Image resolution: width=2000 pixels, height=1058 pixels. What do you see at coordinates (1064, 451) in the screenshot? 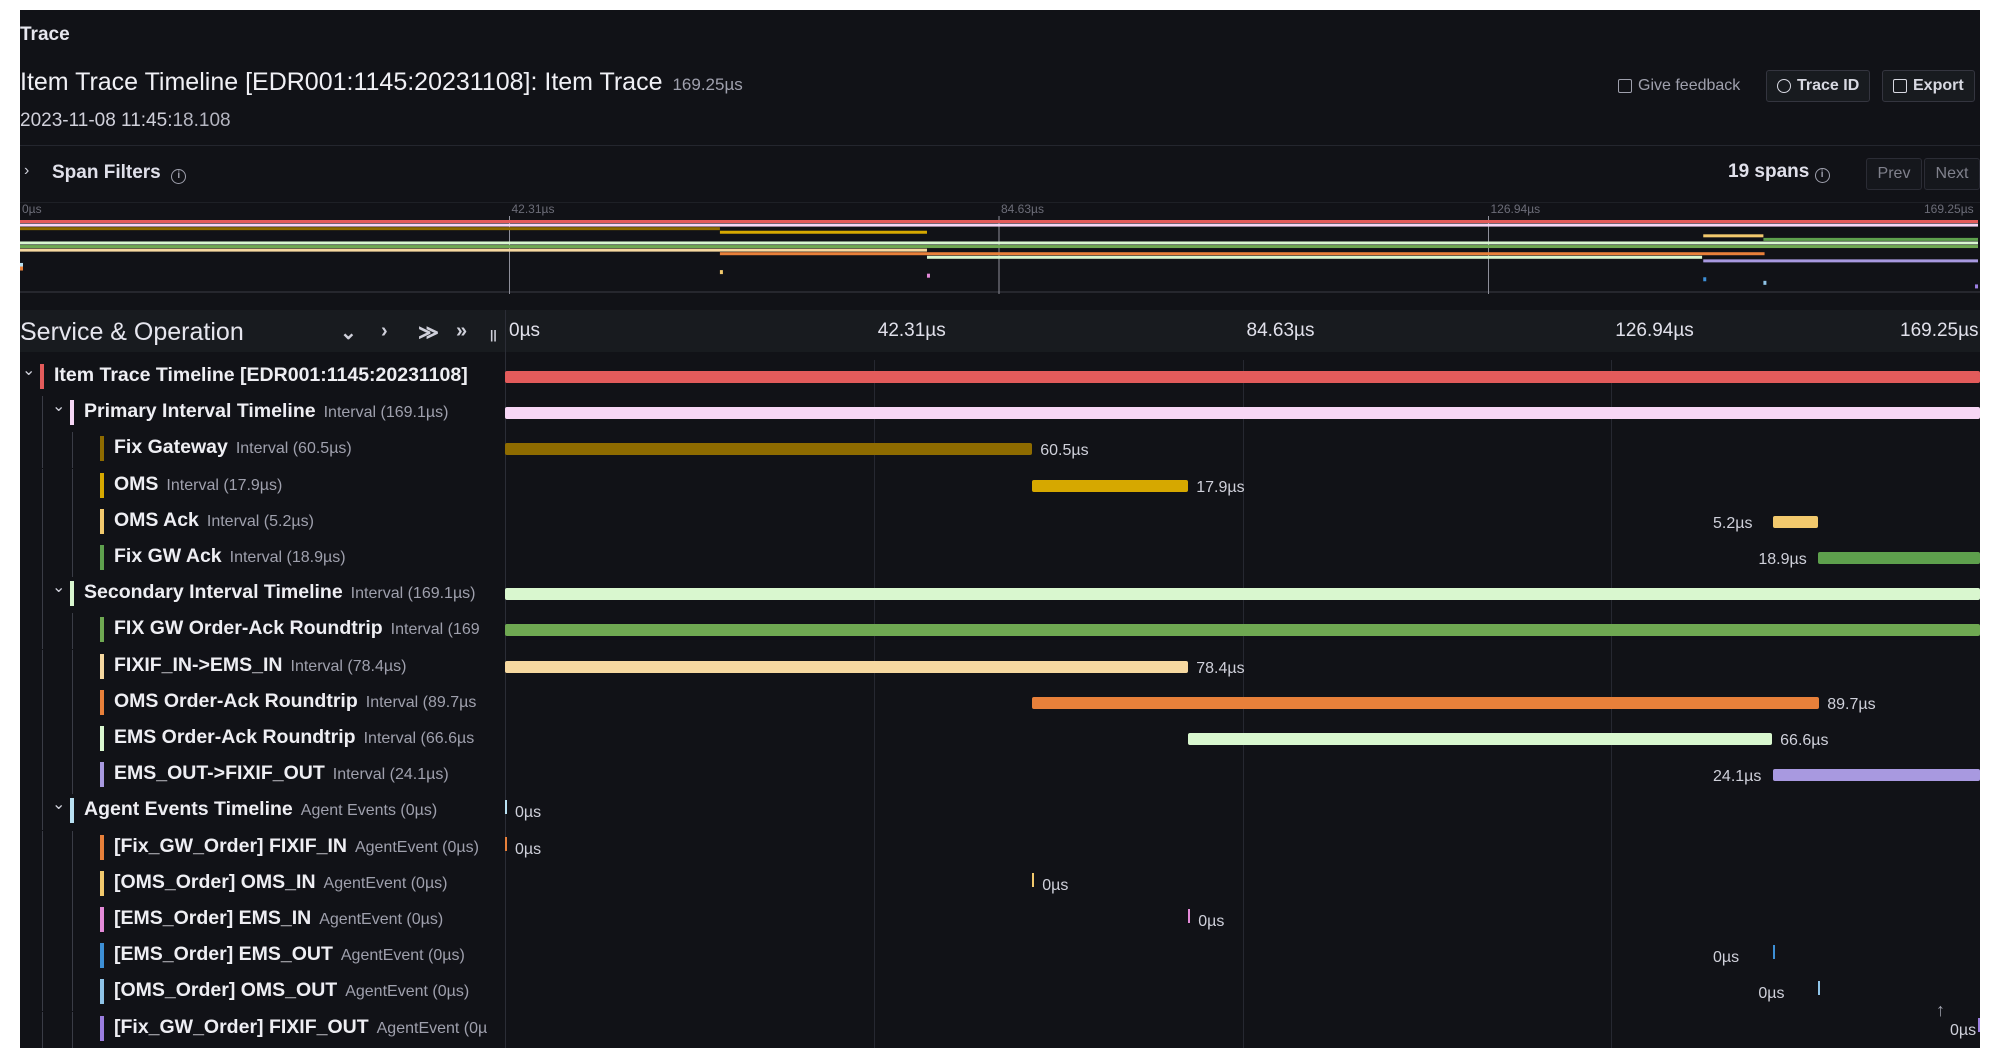
I see `span-duration-label: 60.5µs` at bounding box center [1064, 451].